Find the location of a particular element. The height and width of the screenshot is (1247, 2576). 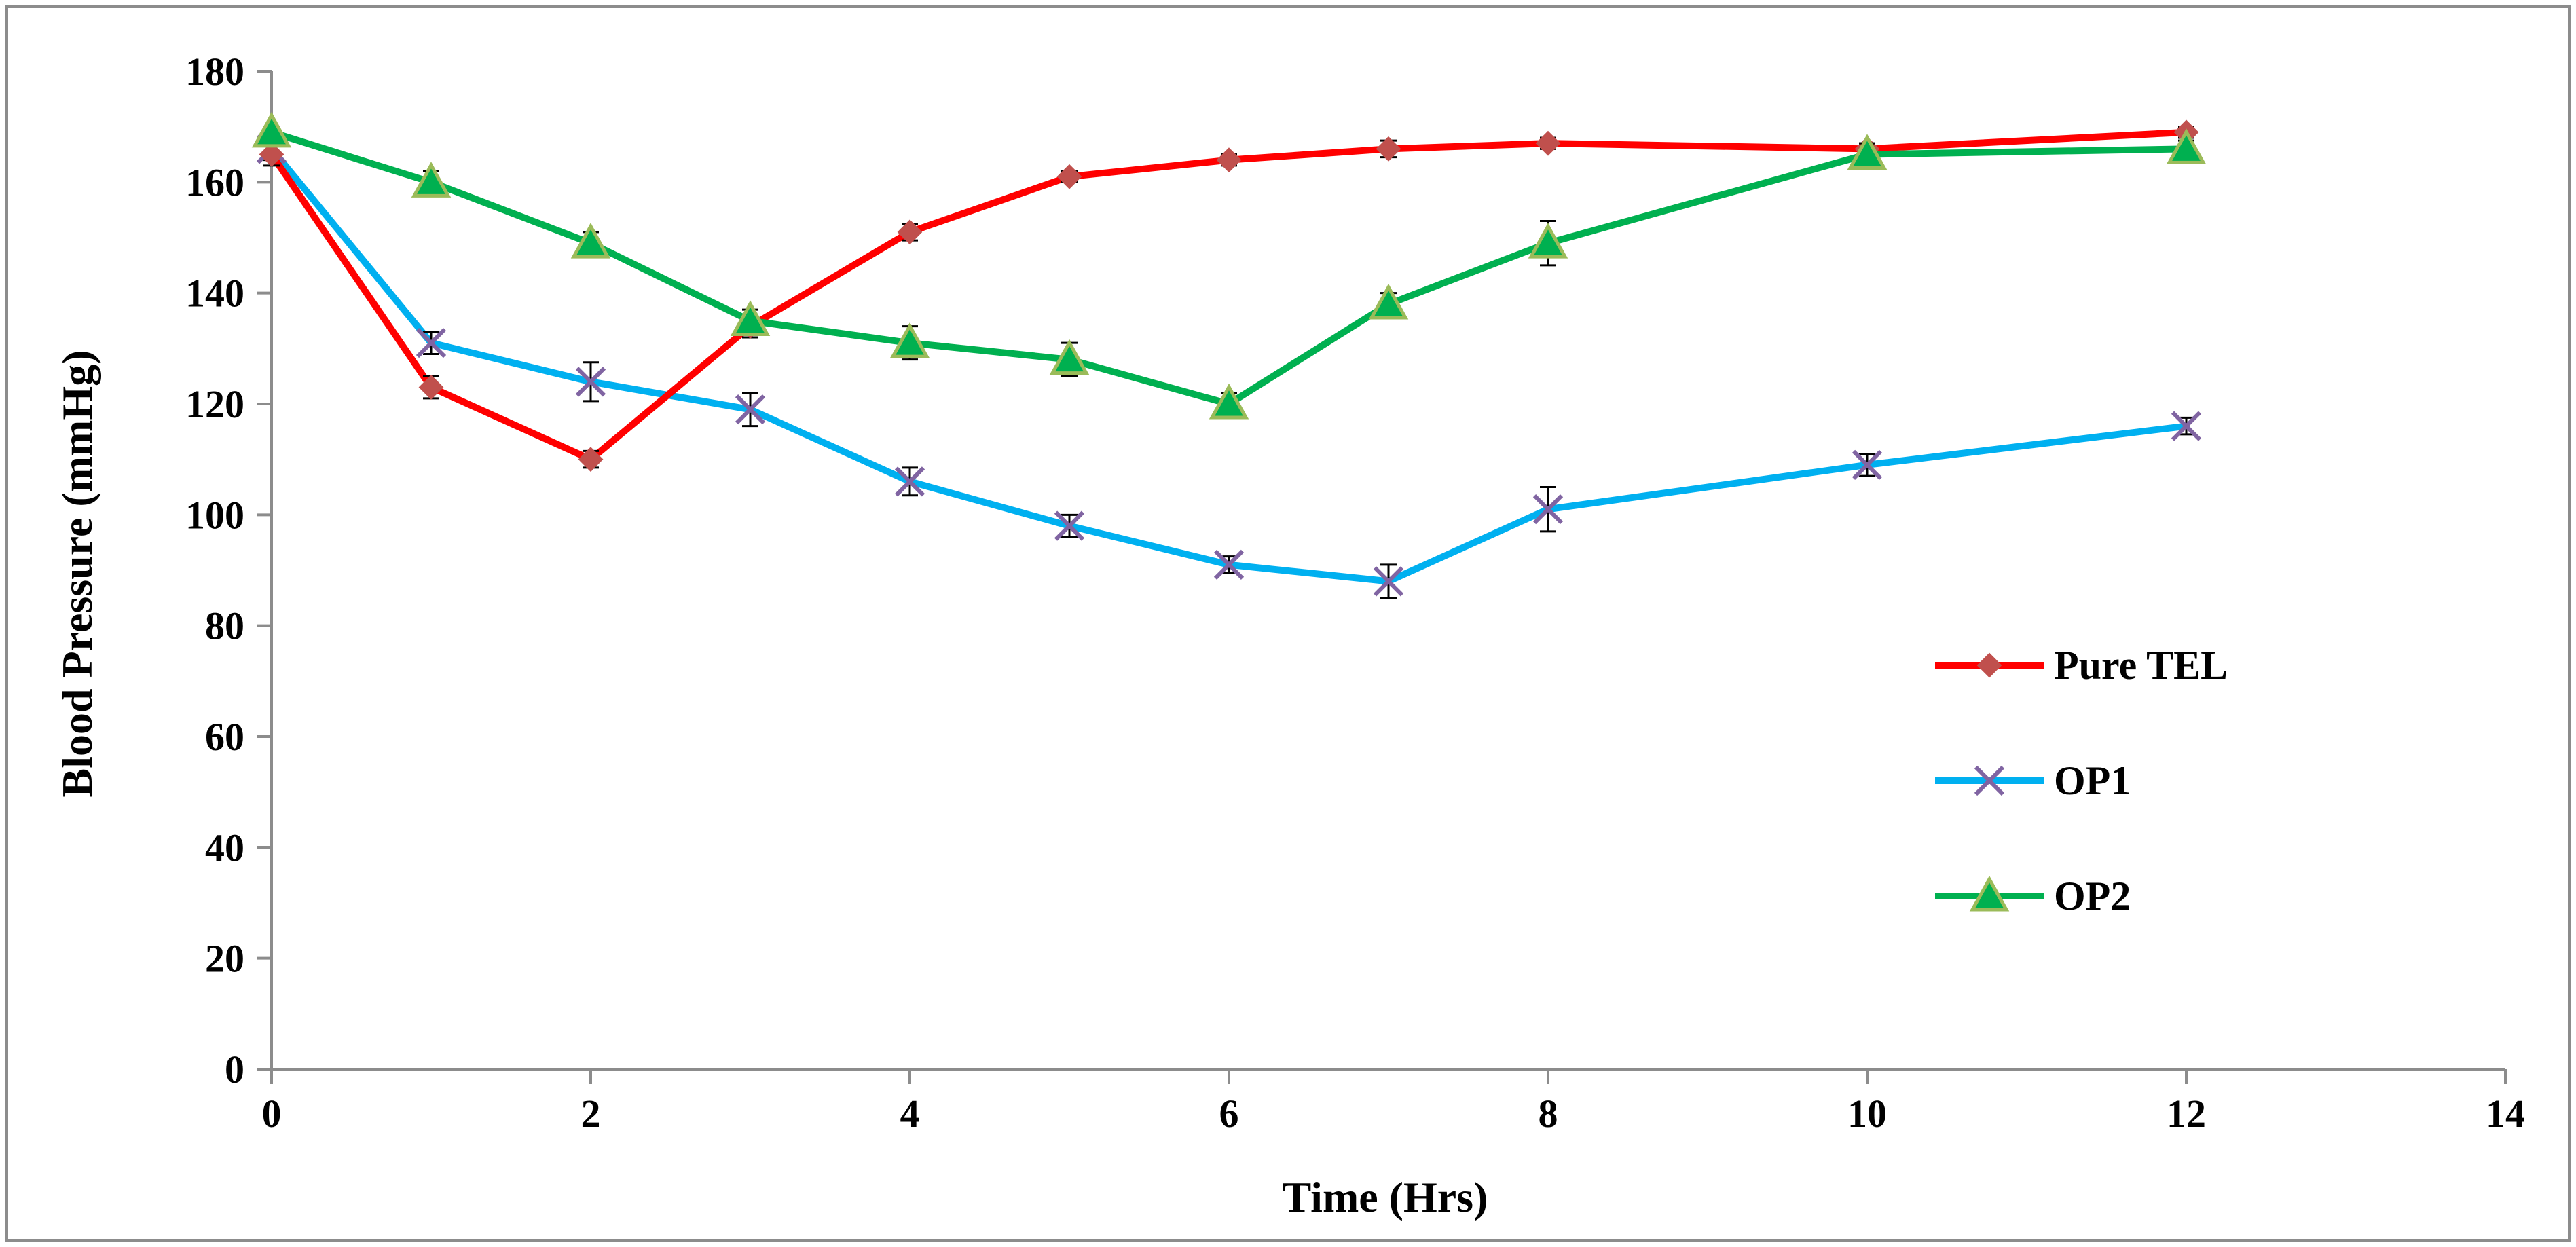

legend-item-pure-tel: Pure TEL is located at coordinates (2081, 665).